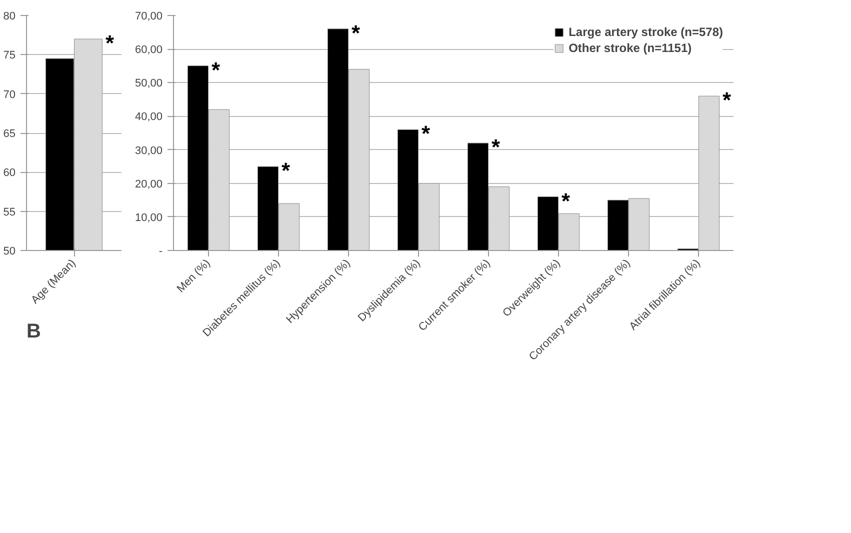 The height and width of the screenshot is (533, 851). Describe the element at coordinates (645, 32) in the screenshot. I see `legend-label: Large artery stroke (n=578)` at that location.